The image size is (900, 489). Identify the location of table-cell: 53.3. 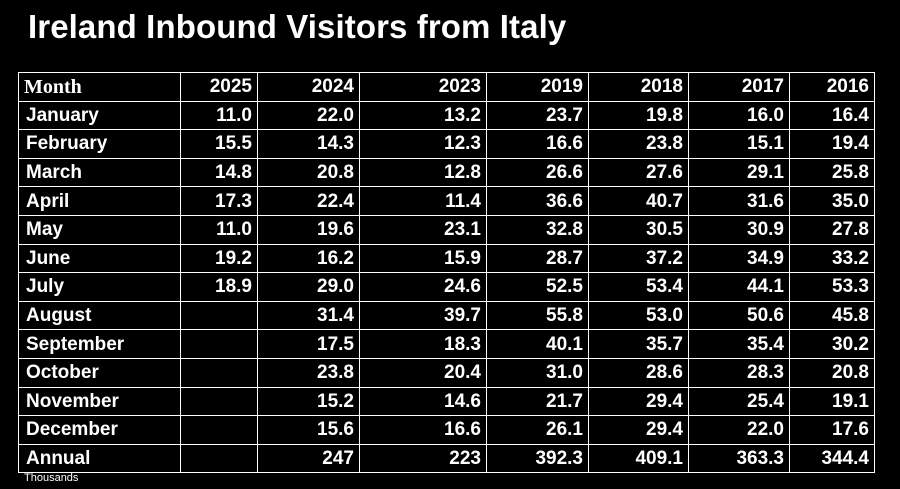
(832, 287).